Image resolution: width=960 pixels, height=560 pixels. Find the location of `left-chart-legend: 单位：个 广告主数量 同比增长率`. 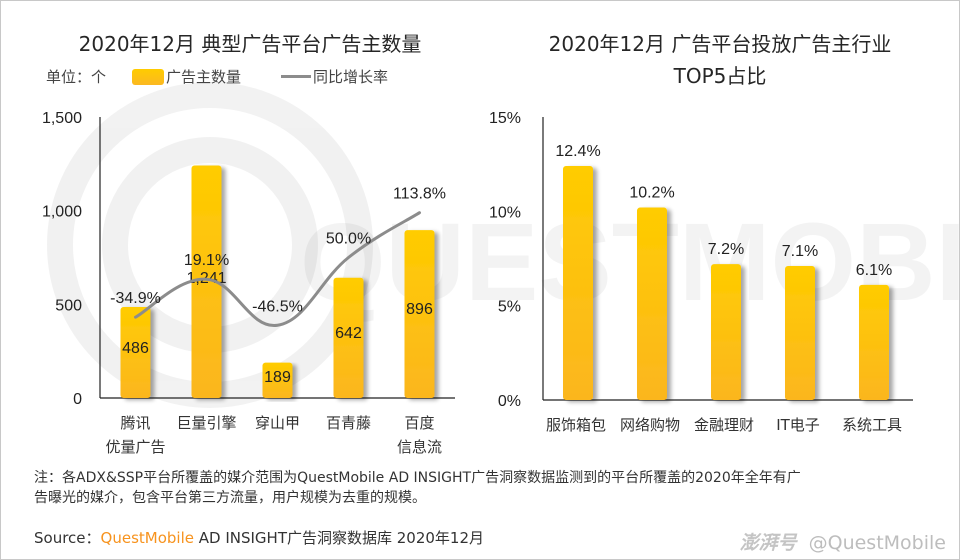

left-chart-legend: 单位：个 广告主数量 同比增长率 is located at coordinates (217, 76).